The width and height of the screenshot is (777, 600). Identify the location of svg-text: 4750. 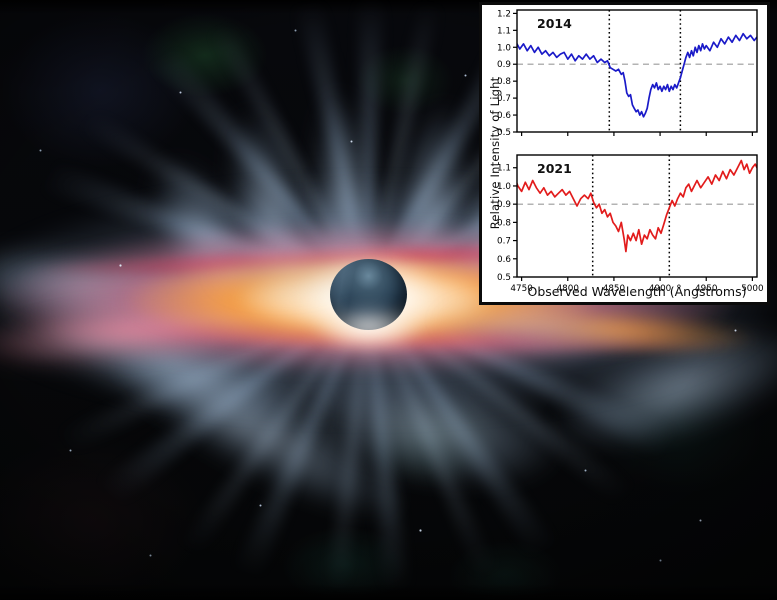
(521, 289).